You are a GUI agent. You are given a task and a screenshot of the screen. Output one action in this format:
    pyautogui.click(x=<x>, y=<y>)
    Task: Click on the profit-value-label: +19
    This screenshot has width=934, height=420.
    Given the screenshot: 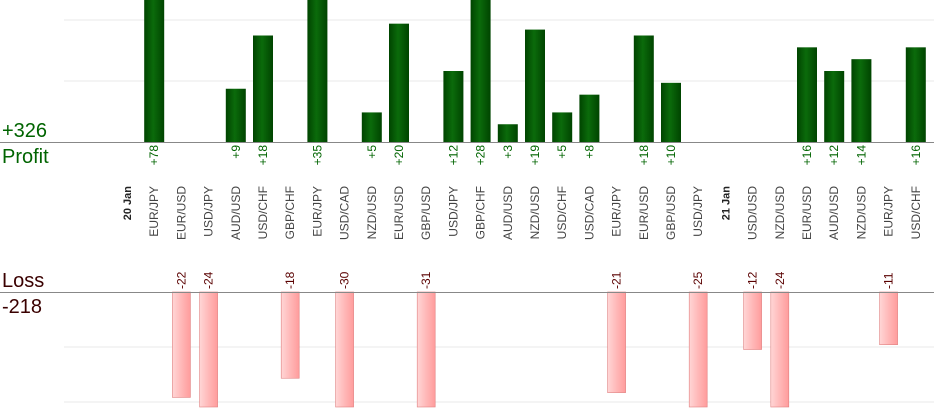 What is the action you would take?
    pyautogui.click(x=535, y=155)
    